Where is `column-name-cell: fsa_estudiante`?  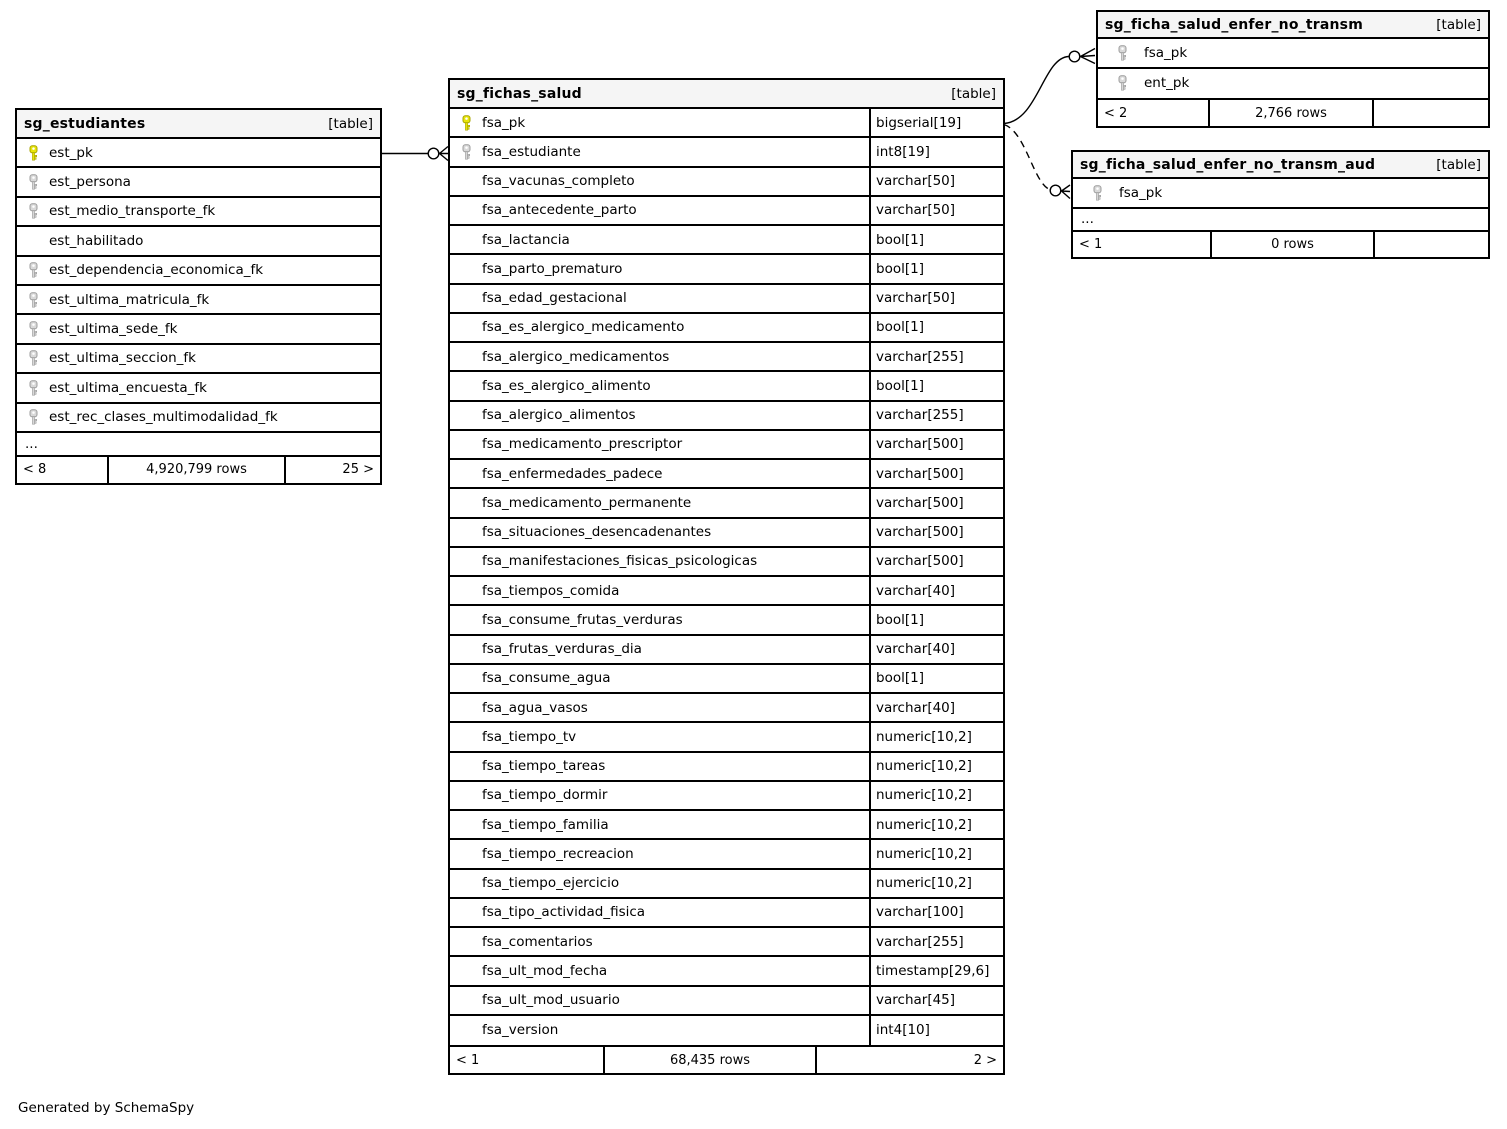
column-name-cell: fsa_estudiante is located at coordinates (663, 152).